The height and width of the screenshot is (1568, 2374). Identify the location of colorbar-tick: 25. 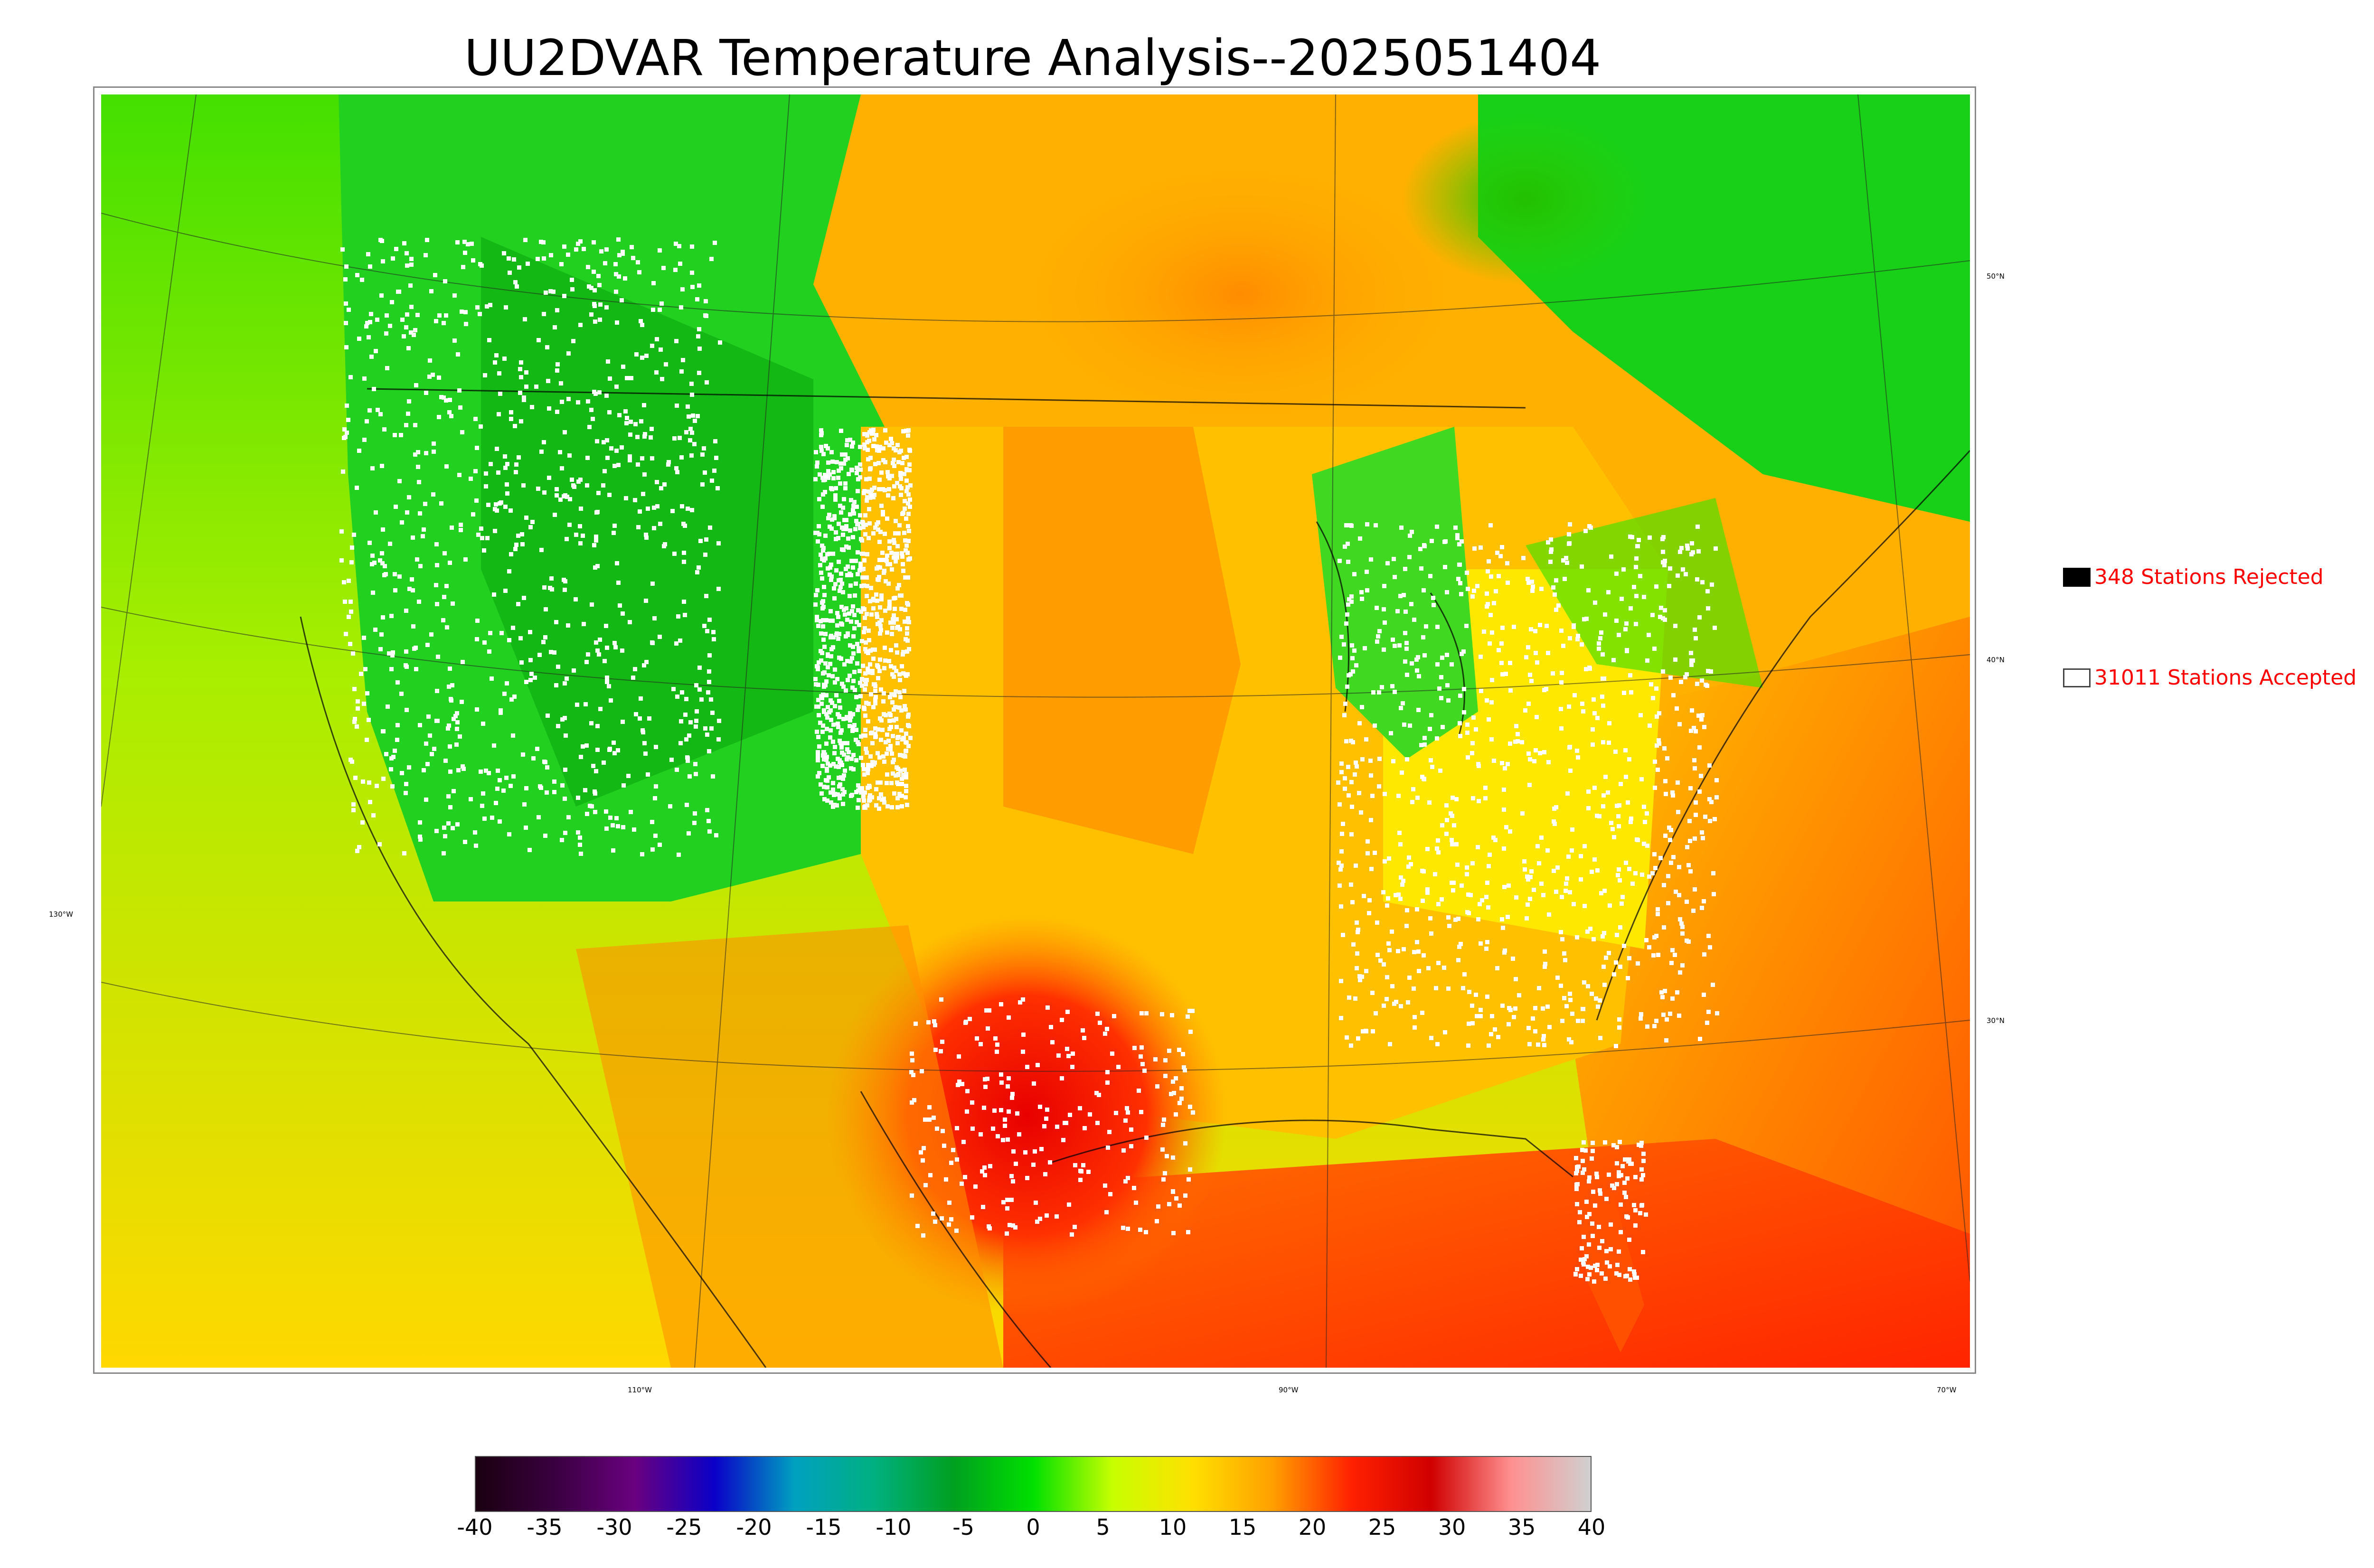
(1382, 1527).